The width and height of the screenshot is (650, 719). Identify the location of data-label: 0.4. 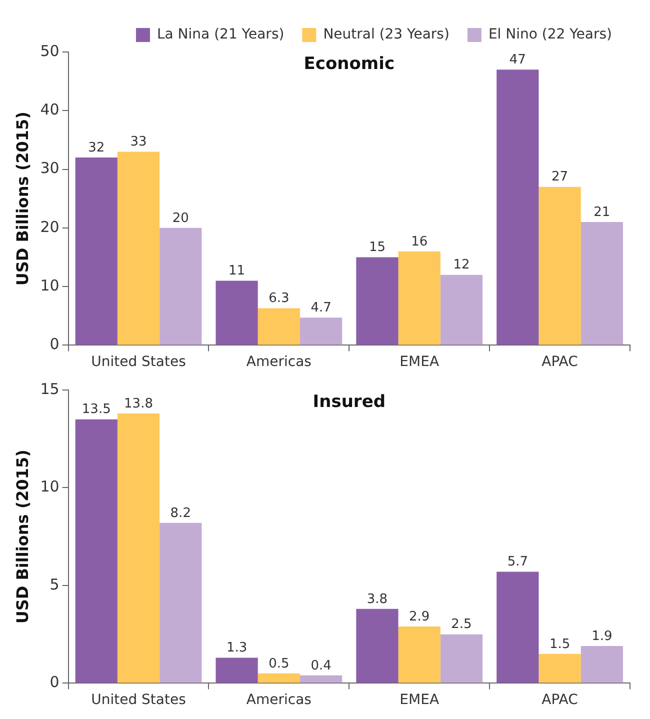
(321, 666).